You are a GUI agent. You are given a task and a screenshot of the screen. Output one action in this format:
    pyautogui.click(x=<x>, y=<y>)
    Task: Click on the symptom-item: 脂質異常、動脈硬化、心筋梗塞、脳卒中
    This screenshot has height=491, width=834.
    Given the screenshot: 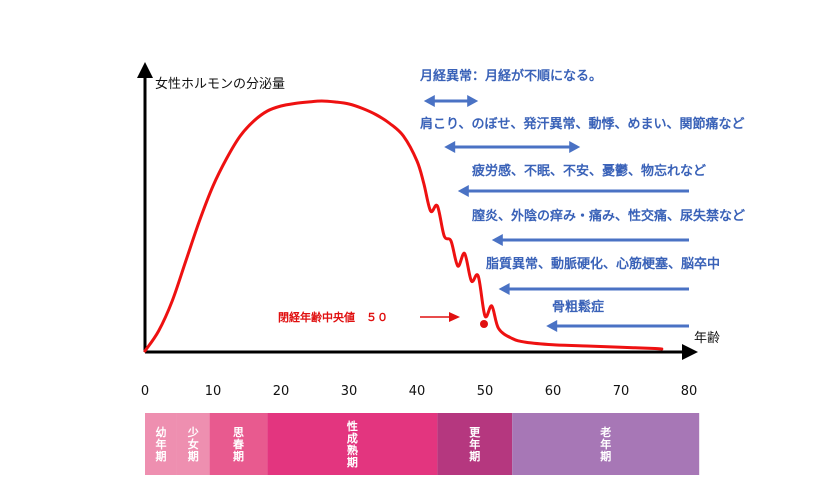 What is the action you would take?
    pyautogui.click(x=602, y=275)
    